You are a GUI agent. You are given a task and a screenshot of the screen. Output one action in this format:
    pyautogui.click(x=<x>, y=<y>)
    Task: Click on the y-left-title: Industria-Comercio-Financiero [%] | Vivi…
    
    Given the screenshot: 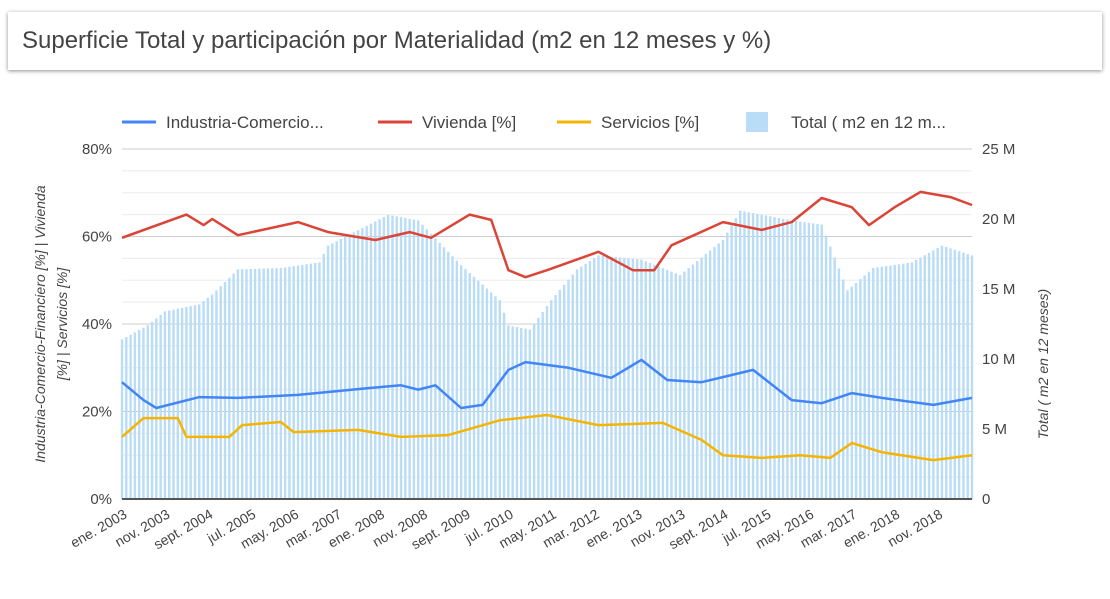 What is the action you would take?
    pyautogui.click(x=51, y=323)
    